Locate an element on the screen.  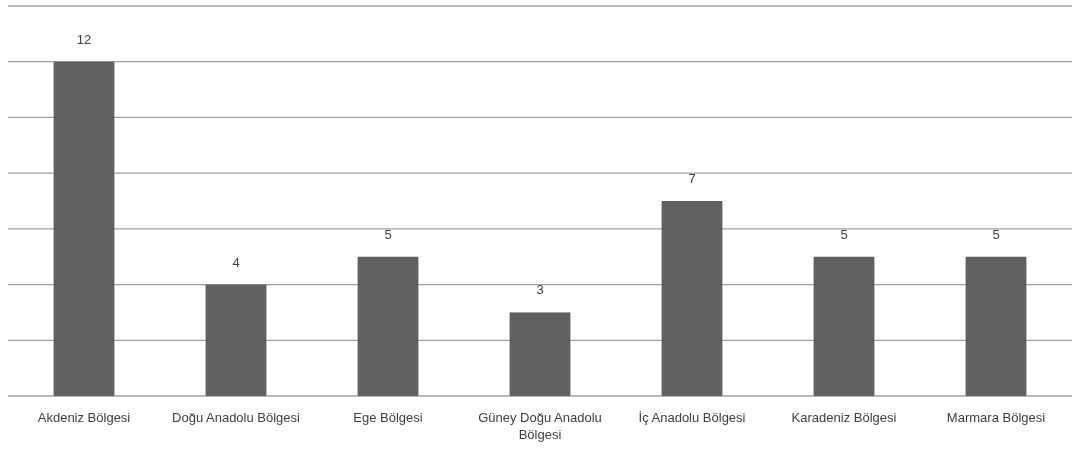
x-tick-label: Doğu Anadolu Bölgesi is located at coordinates (236, 417).